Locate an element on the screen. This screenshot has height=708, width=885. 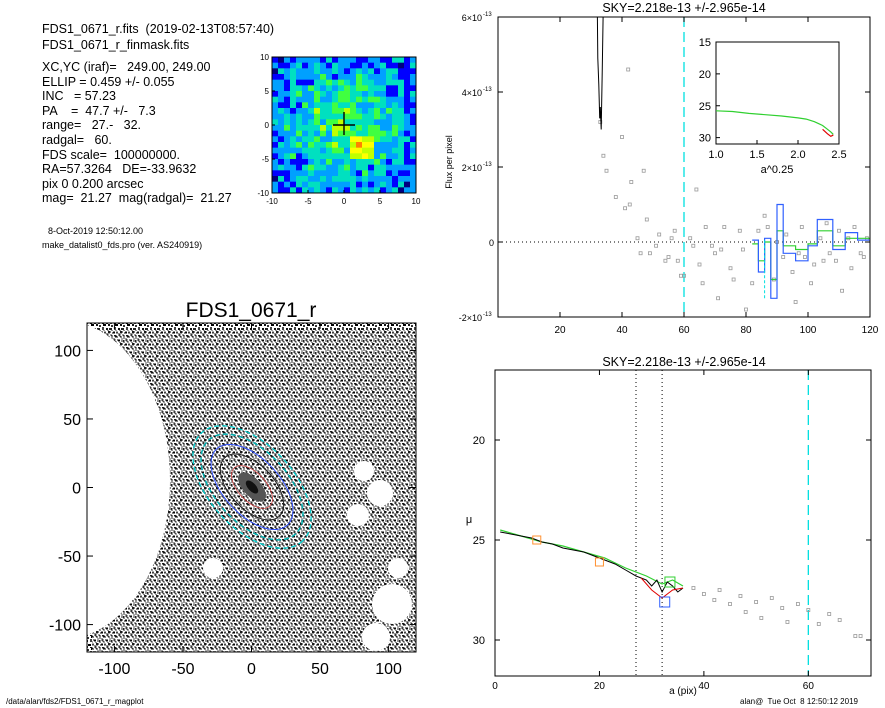
y-tick-label: -10 is located at coordinates (263, 193).